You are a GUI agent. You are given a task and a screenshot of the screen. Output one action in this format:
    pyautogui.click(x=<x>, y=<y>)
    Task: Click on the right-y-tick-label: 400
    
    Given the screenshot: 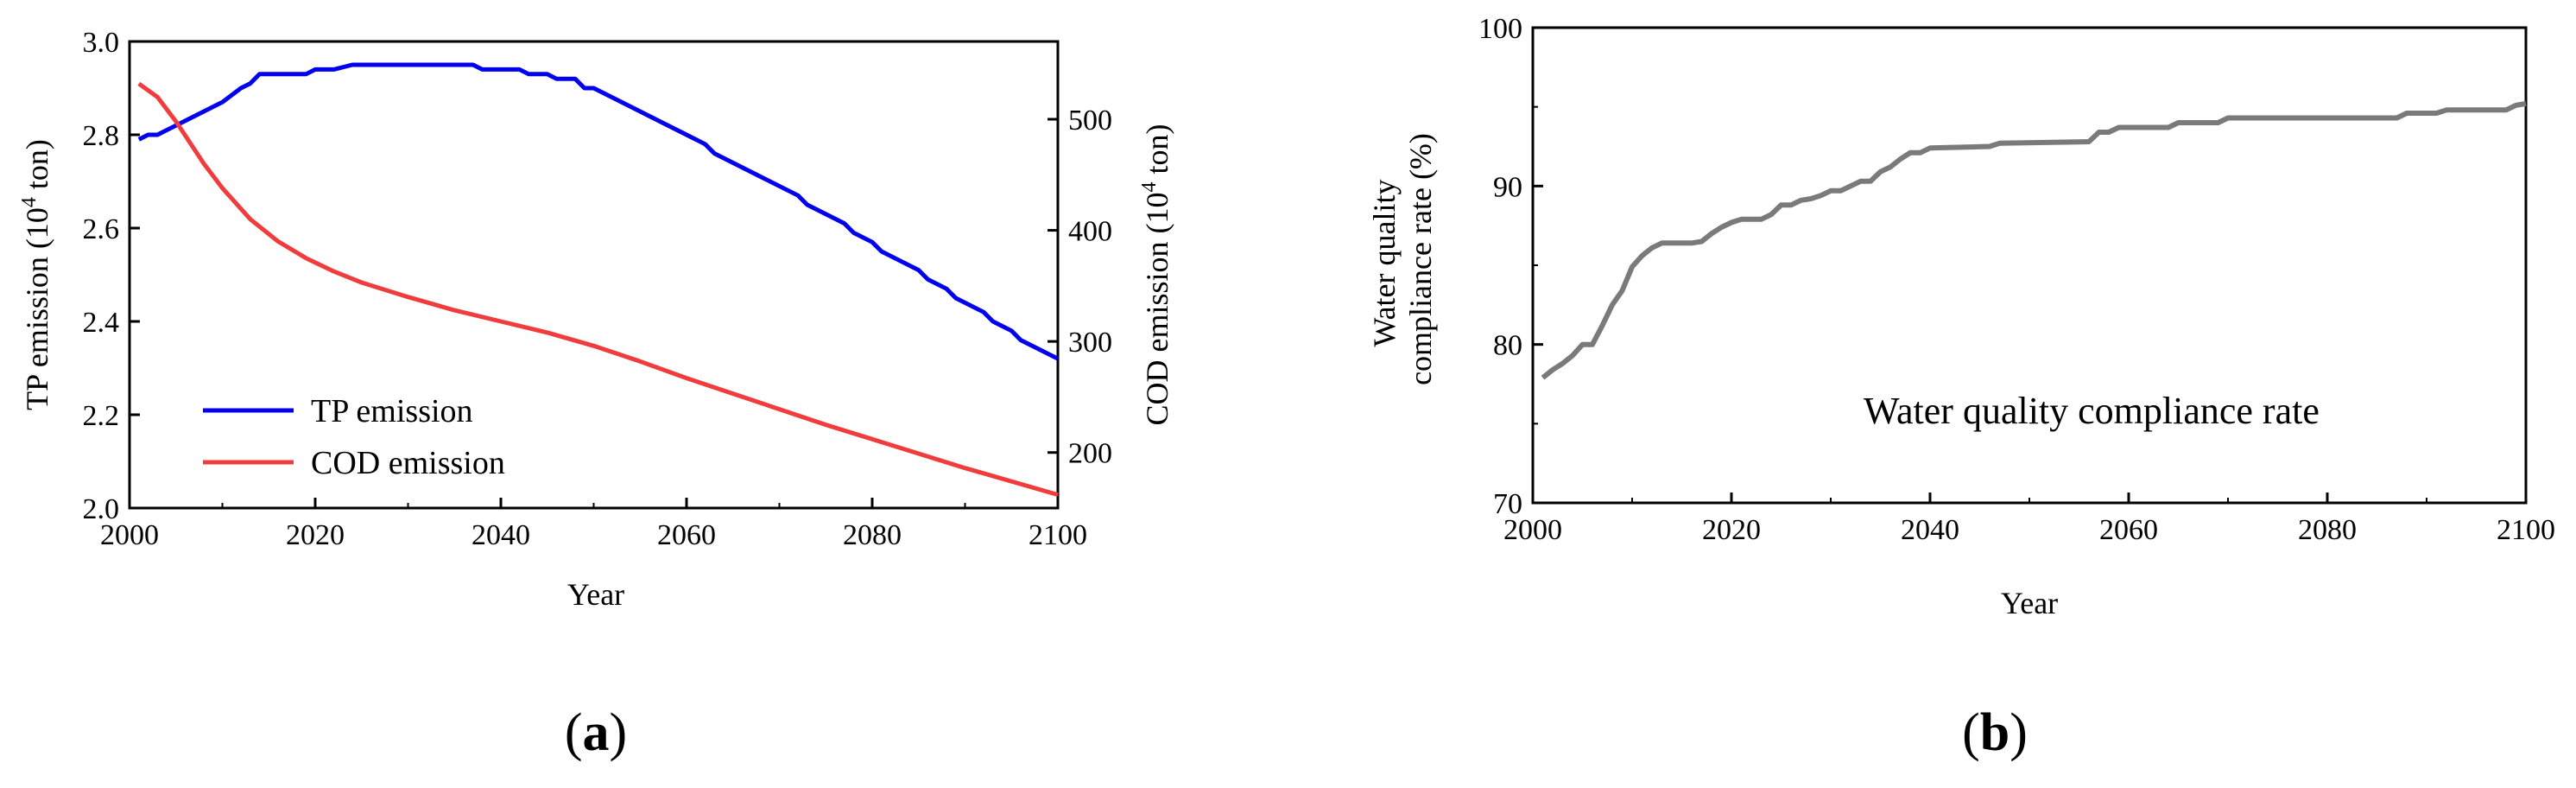 What is the action you would take?
    pyautogui.click(x=1090, y=232)
    